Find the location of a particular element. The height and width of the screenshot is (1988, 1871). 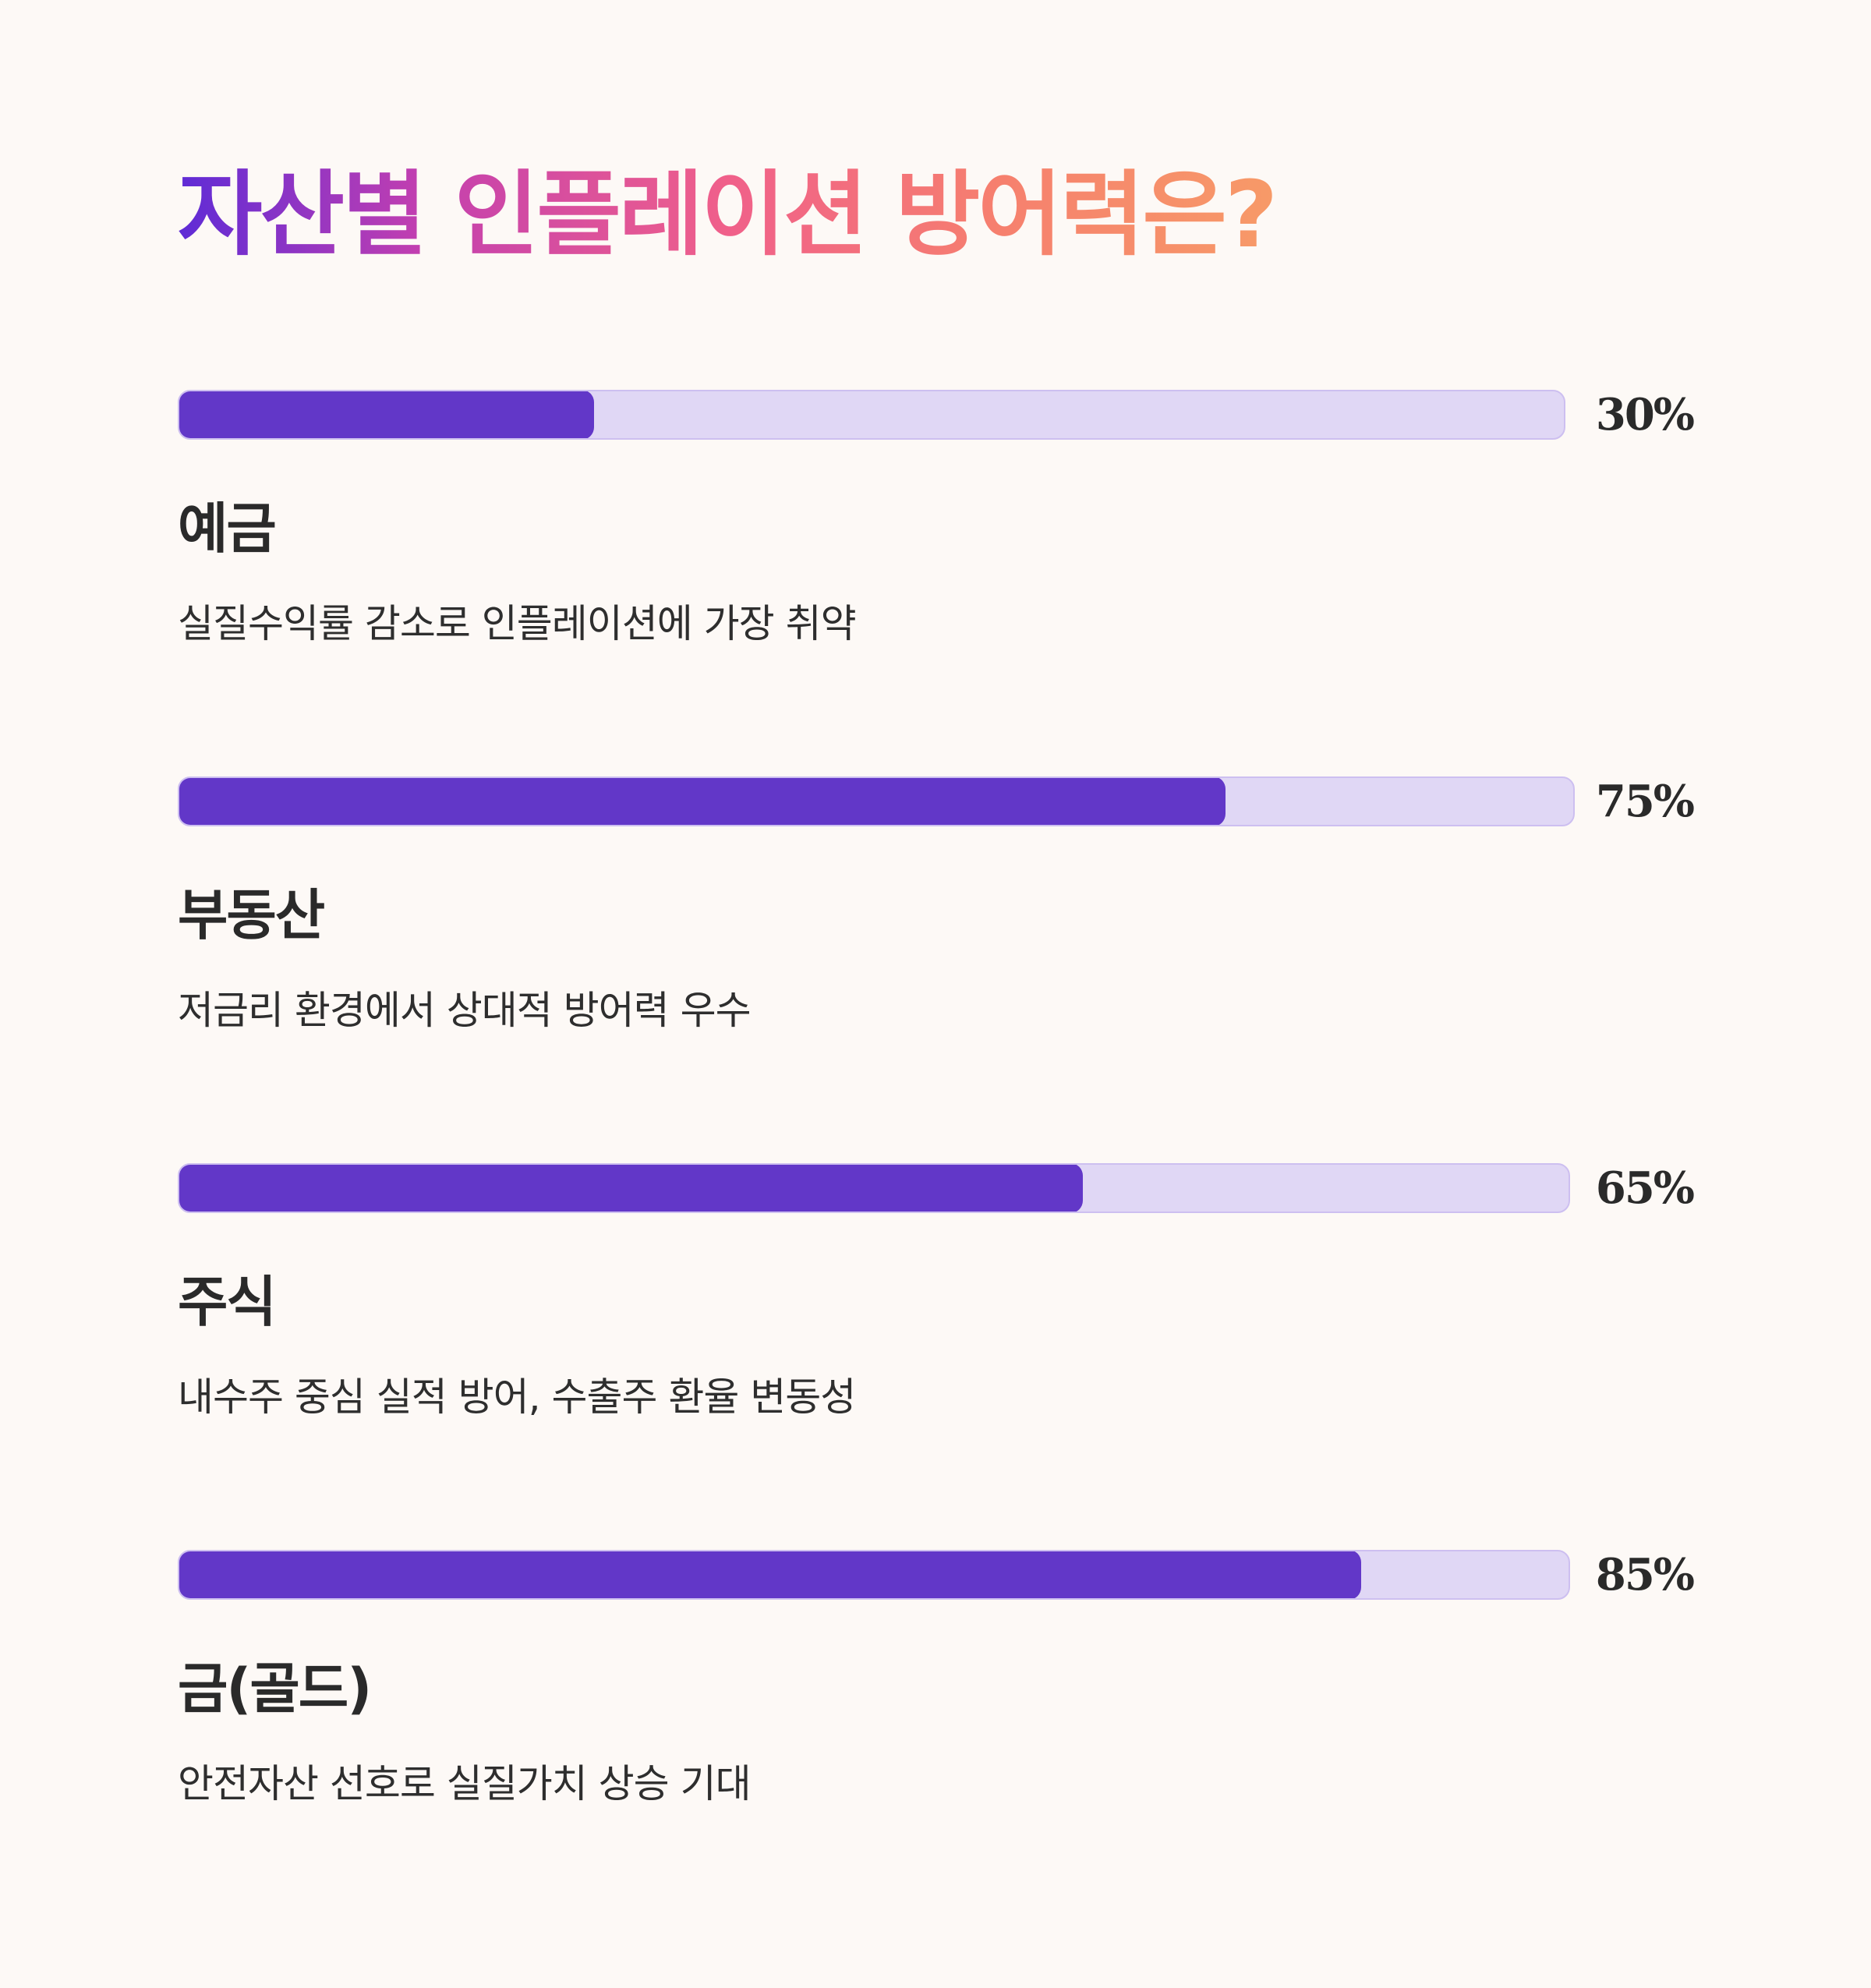

asset-label: 금(골드) is located at coordinates (275, 1689).